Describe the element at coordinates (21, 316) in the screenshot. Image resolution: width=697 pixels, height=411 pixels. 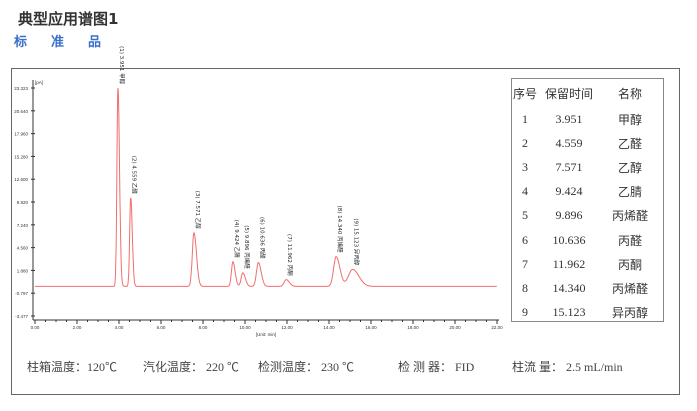
I see `y-tick-label: -3.477` at that location.